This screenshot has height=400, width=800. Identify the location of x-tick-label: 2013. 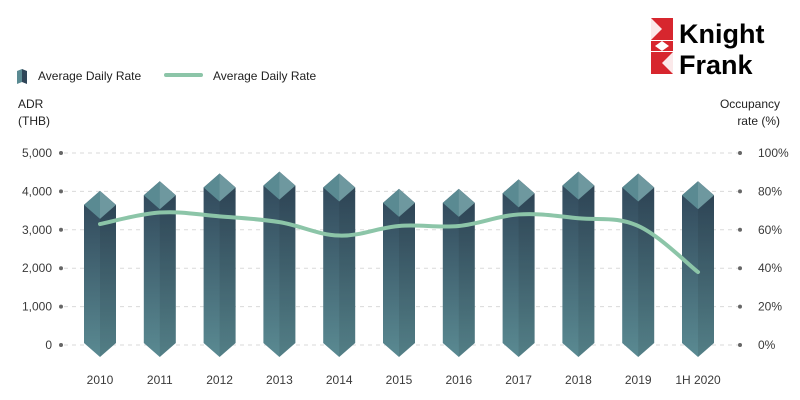
(279, 380).